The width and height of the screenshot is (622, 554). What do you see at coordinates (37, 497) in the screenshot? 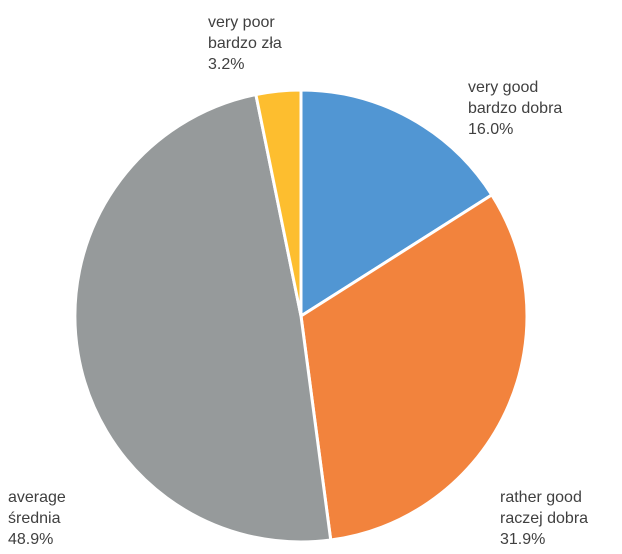
I see `slice-label-average-en: average` at bounding box center [37, 497].